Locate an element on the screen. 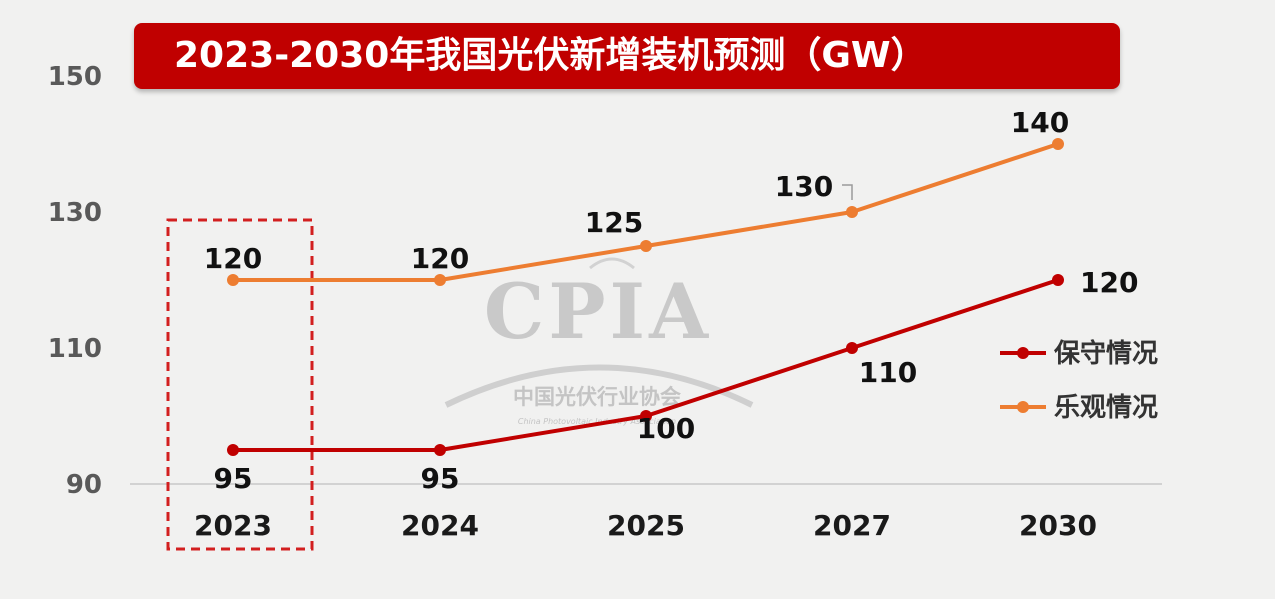 The height and width of the screenshot is (599, 1275). x-tick-label: 2025 is located at coordinates (646, 525).